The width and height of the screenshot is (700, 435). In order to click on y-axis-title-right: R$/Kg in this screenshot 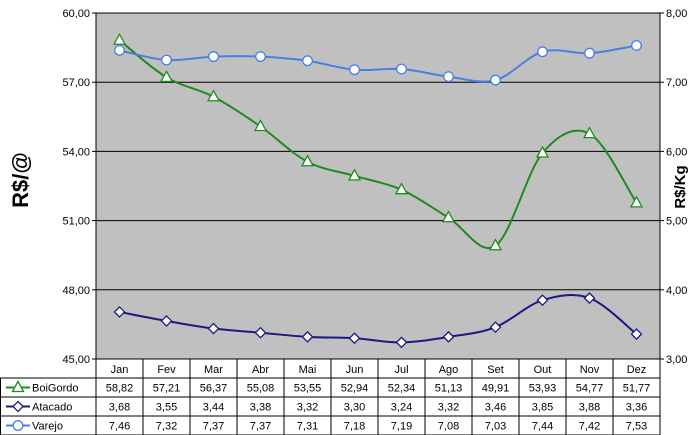, I will do `click(680, 186)`.